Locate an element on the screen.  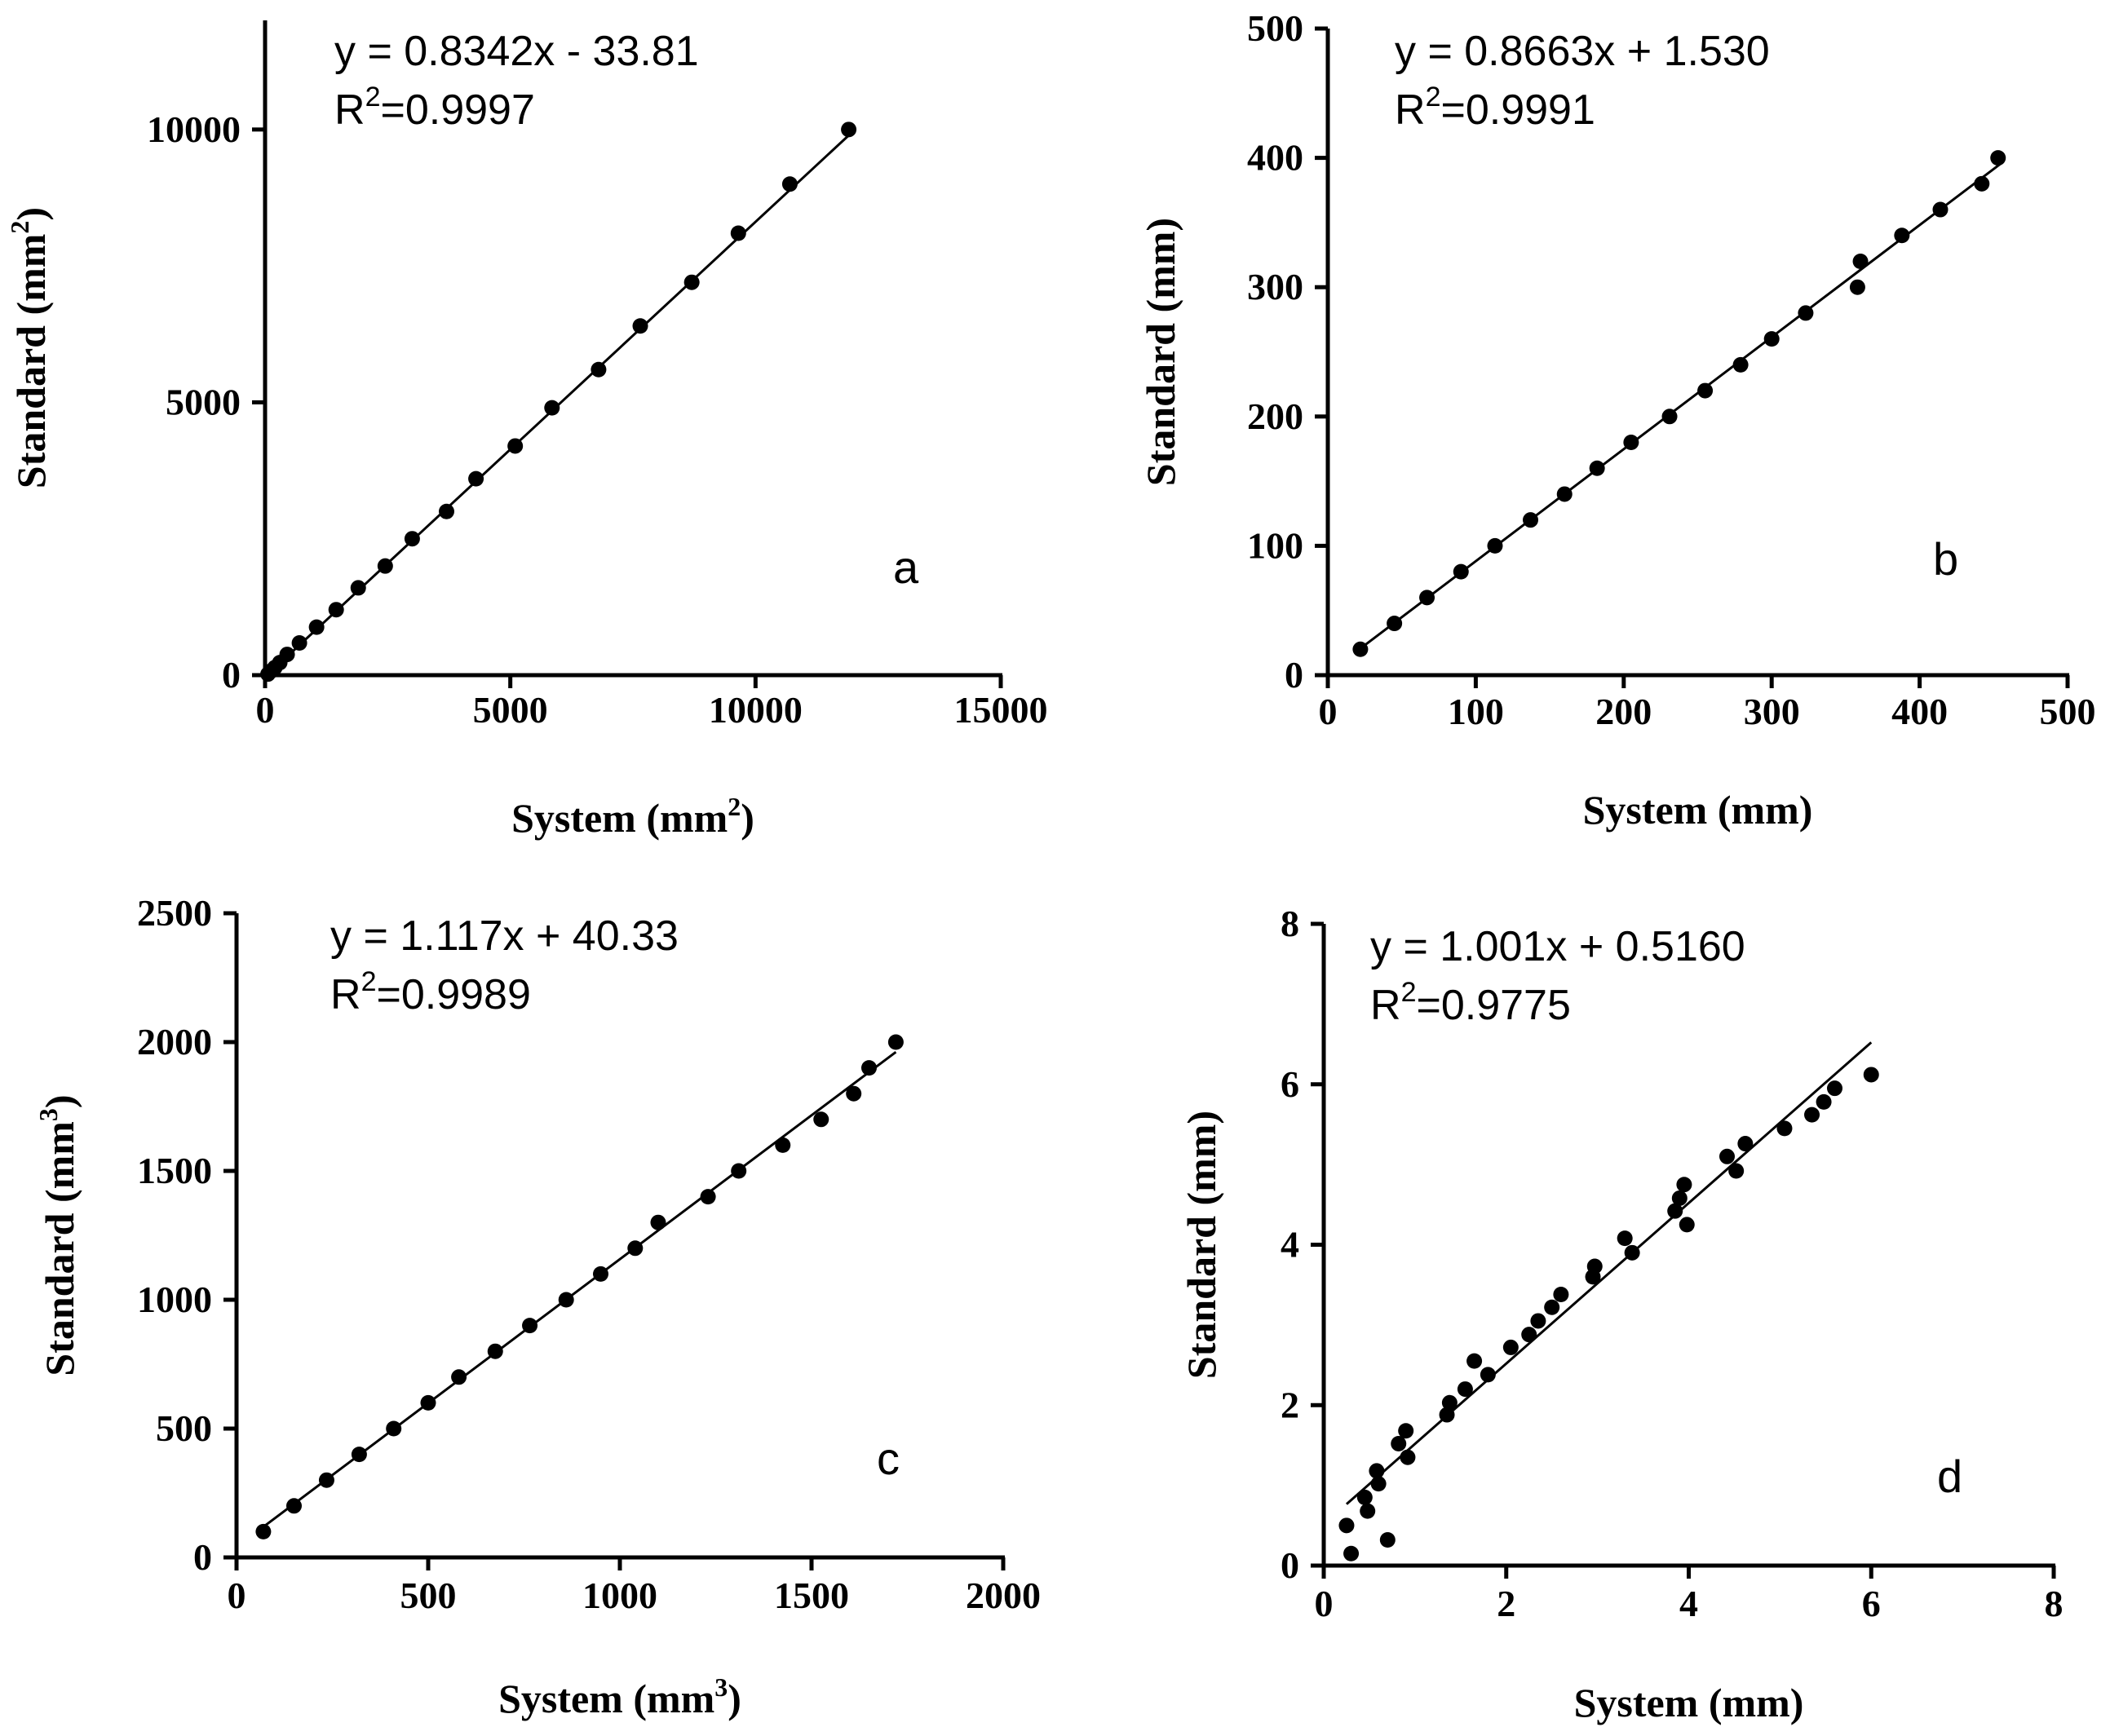
panel-label: c is located at coordinates (888, 1458).